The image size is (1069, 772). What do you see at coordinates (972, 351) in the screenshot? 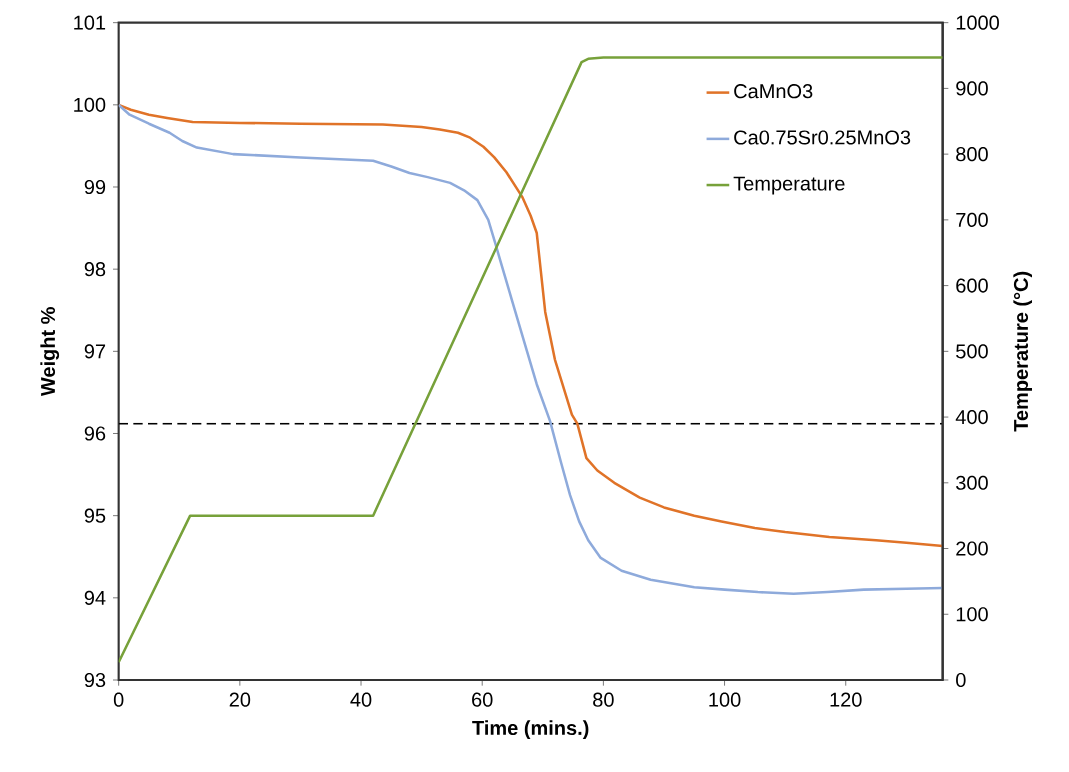
I see `y2-tick-label: 500` at bounding box center [972, 351].